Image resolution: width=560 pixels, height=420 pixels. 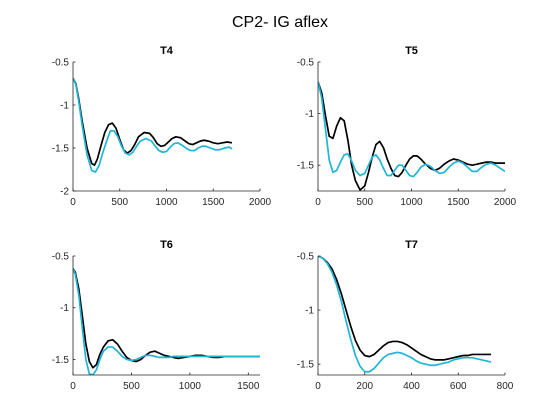 I want to click on subplot-t7: 0 200 400 600 800 -1.5 -1 -0.5 T7, so click(x=405, y=315).